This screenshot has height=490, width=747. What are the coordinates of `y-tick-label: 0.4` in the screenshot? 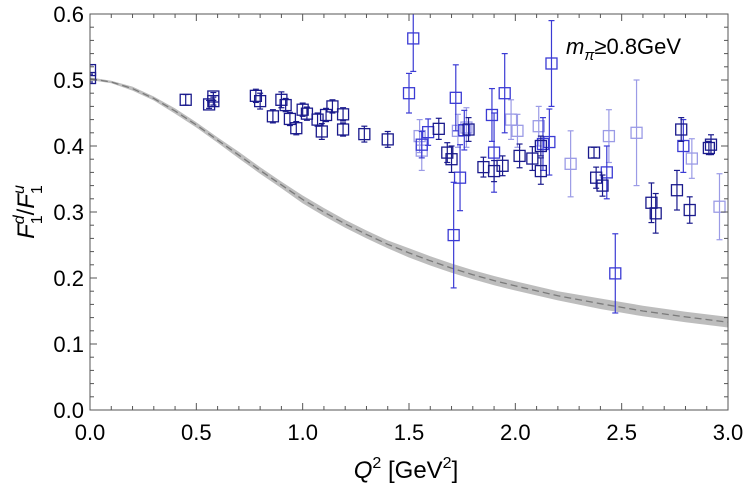 It's located at (68, 146).